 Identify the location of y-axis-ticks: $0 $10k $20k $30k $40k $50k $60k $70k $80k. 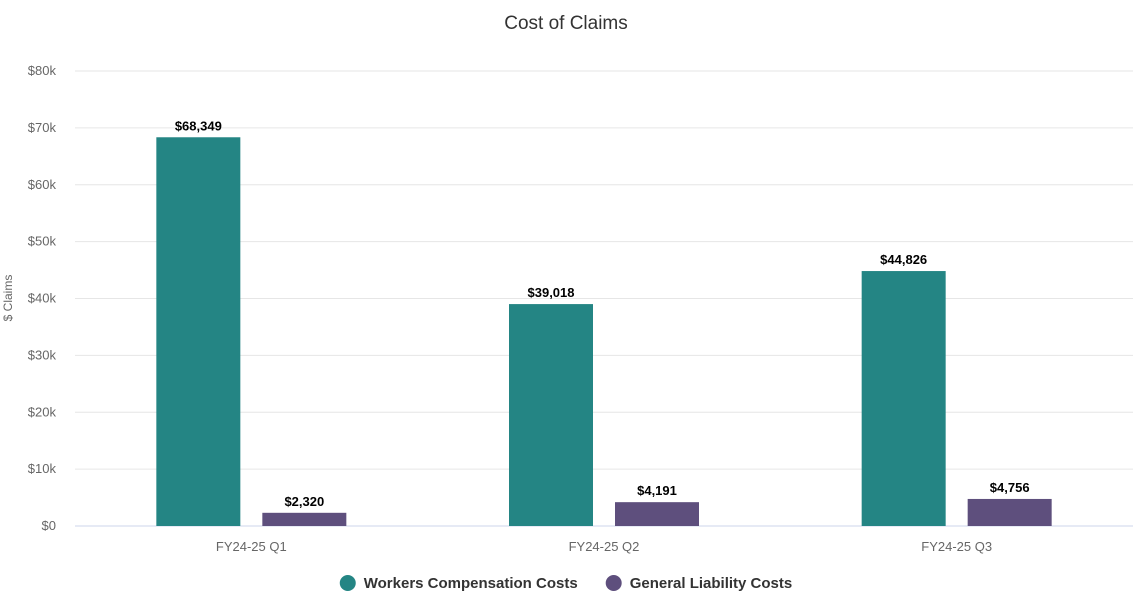
(42, 298).